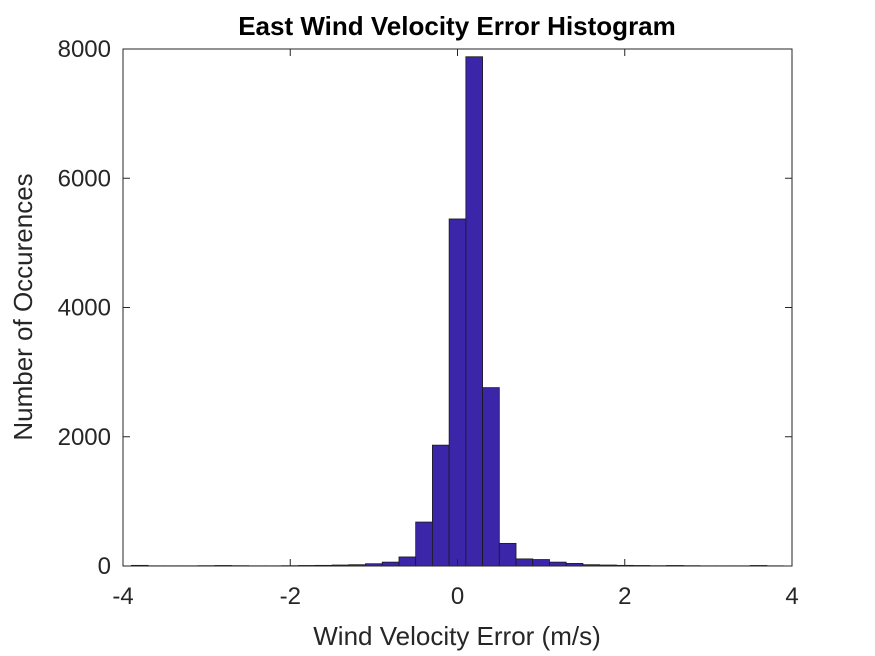 The image size is (875, 656). I want to click on y-tick-label: 2000, so click(84, 437).